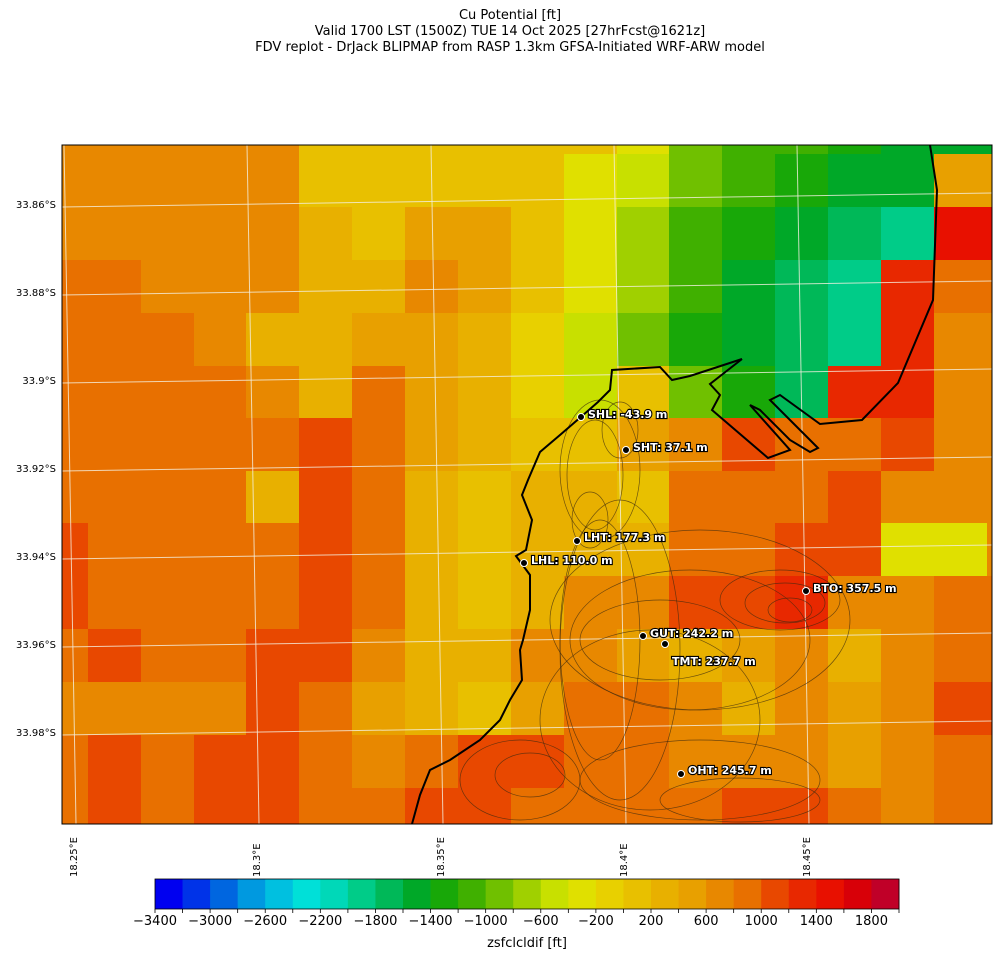 The image size is (1001, 962). What do you see at coordinates (36, 733) in the screenshot?
I see `latitude-tick-label: 33.98°S` at bounding box center [36, 733].